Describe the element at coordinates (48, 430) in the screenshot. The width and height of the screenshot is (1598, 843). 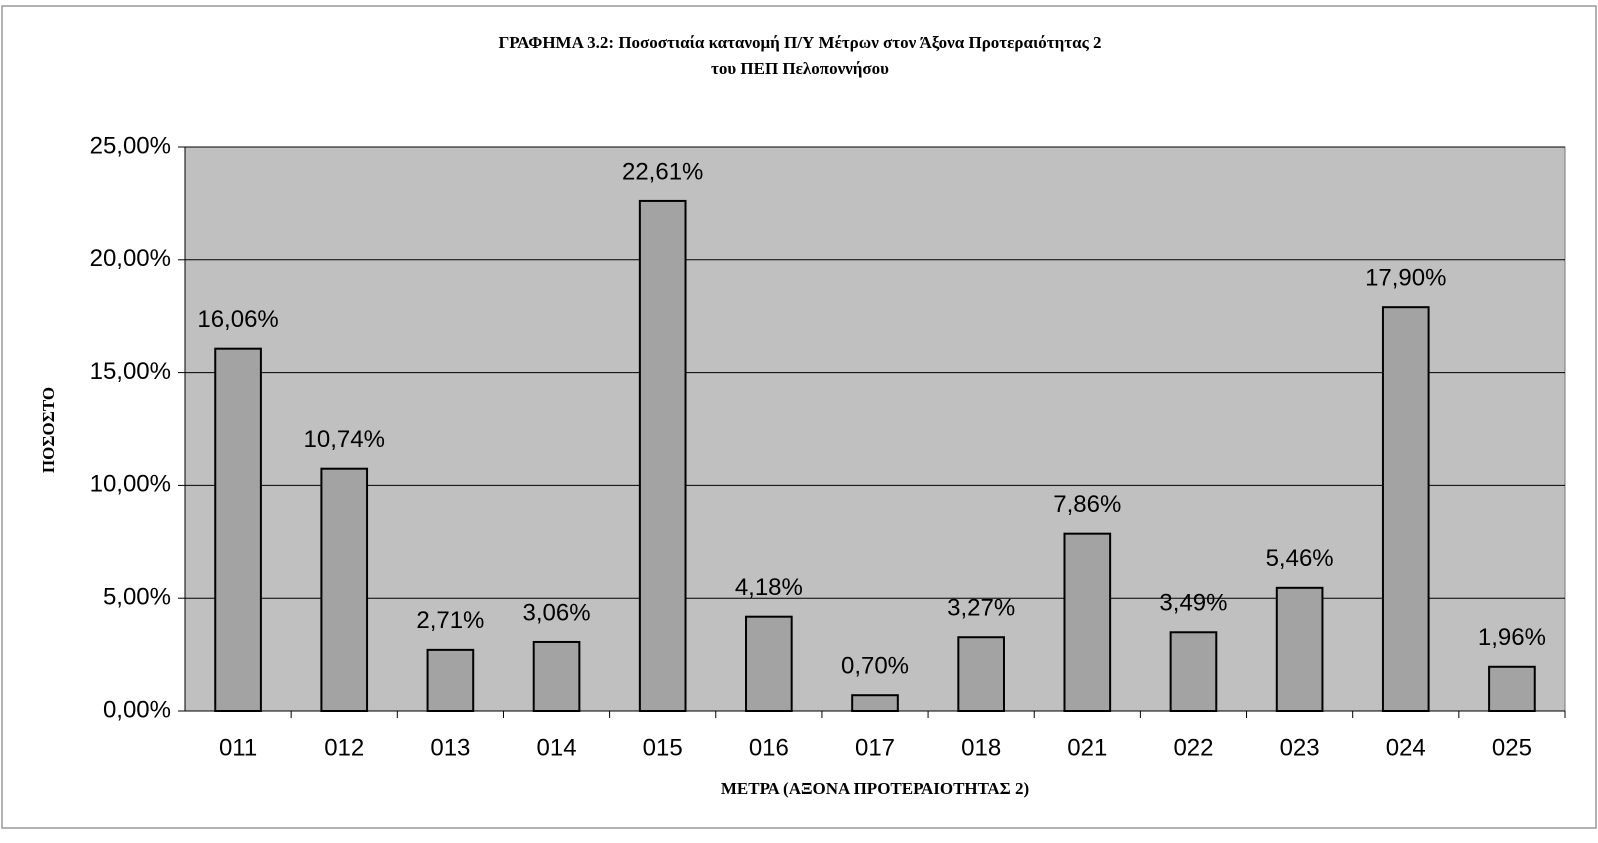
I see `y-axis-label: ΠΟΣΟΣΤΟ` at that location.